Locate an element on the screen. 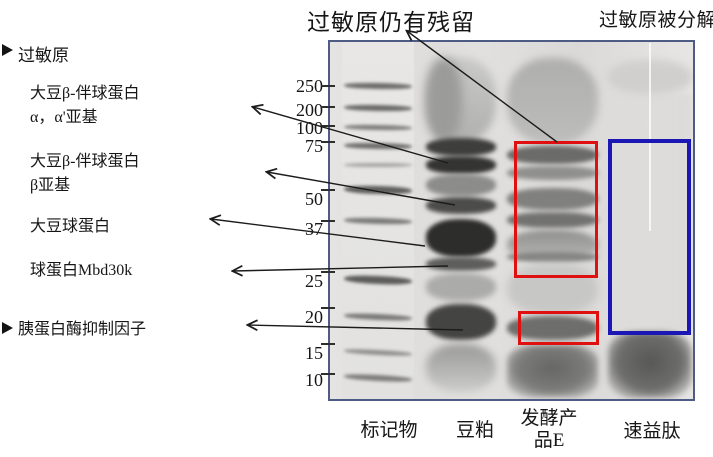 The image size is (713, 457). mw-label-15: 15 is located at coordinates (314, 353).